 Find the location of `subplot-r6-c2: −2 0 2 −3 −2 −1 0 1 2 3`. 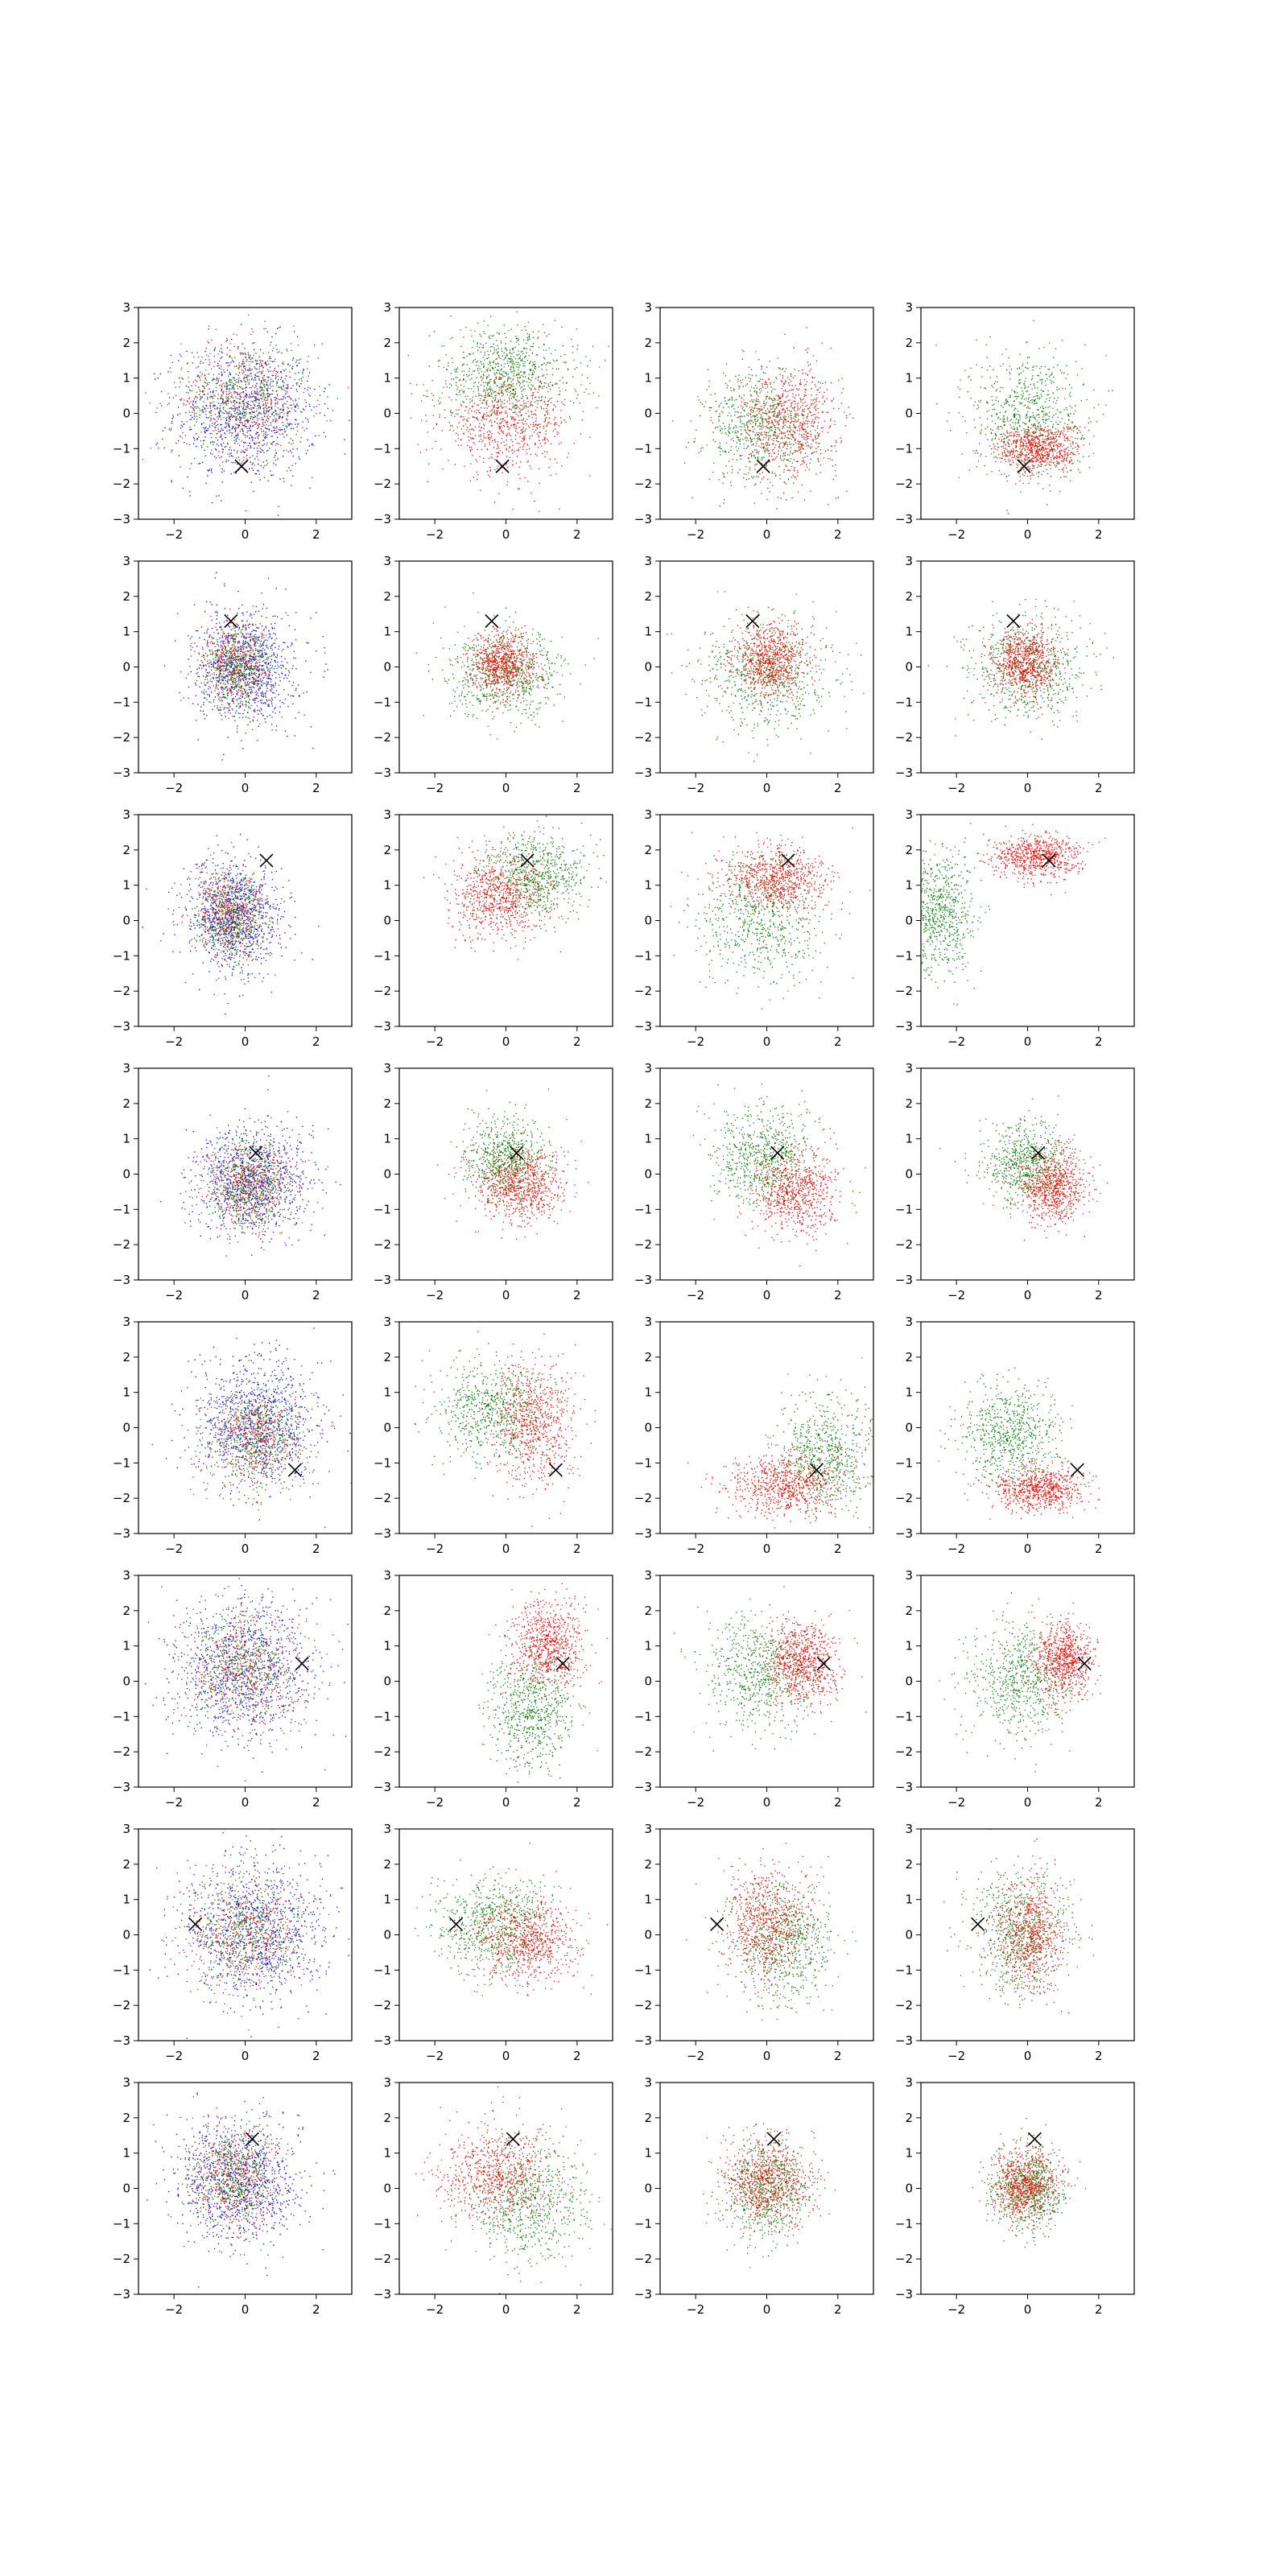

subplot-r6-c2: −2 0 2 −3 −2 −1 0 1 2 3 is located at coordinates (493, 1689).